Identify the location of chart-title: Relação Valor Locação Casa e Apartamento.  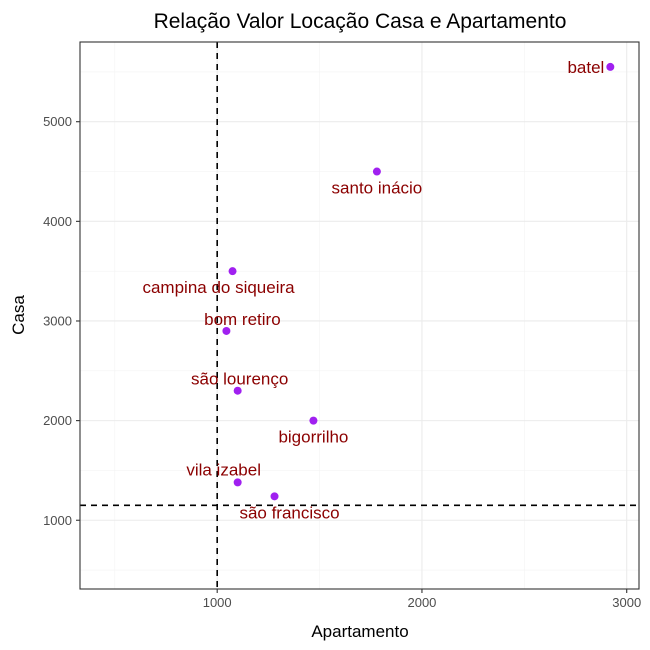
(360, 21).